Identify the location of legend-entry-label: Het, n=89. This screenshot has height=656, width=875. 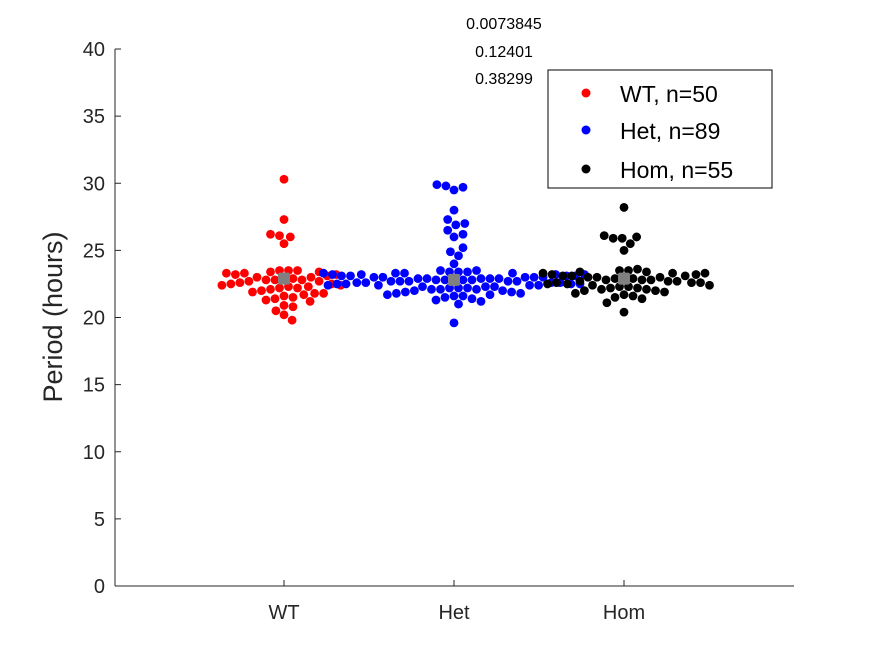
(670, 131).